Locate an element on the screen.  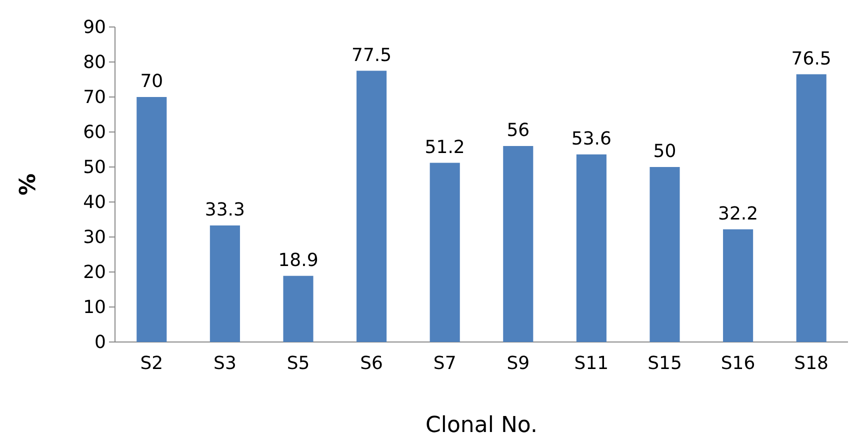
x-tick-label: S3 is located at coordinates (225, 363).